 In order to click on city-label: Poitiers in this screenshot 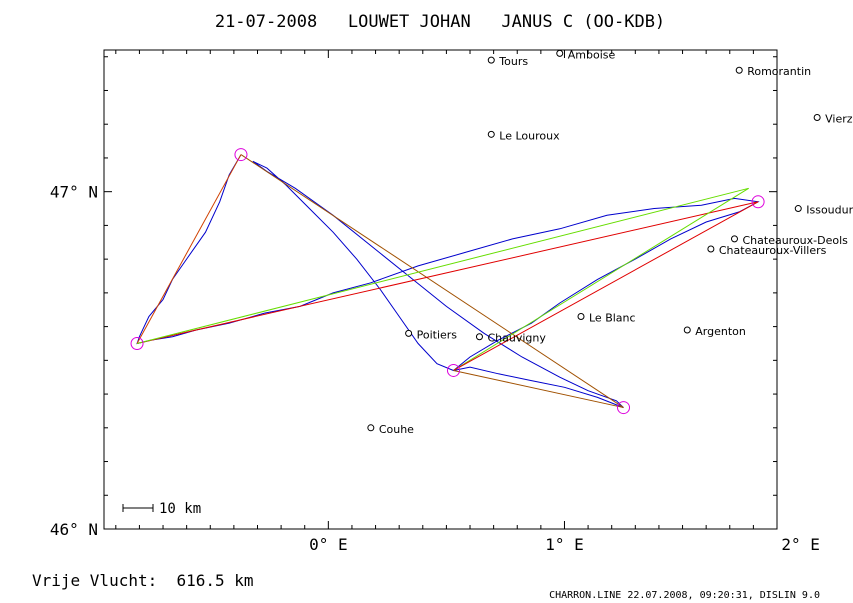, I will do `click(437, 334)`.